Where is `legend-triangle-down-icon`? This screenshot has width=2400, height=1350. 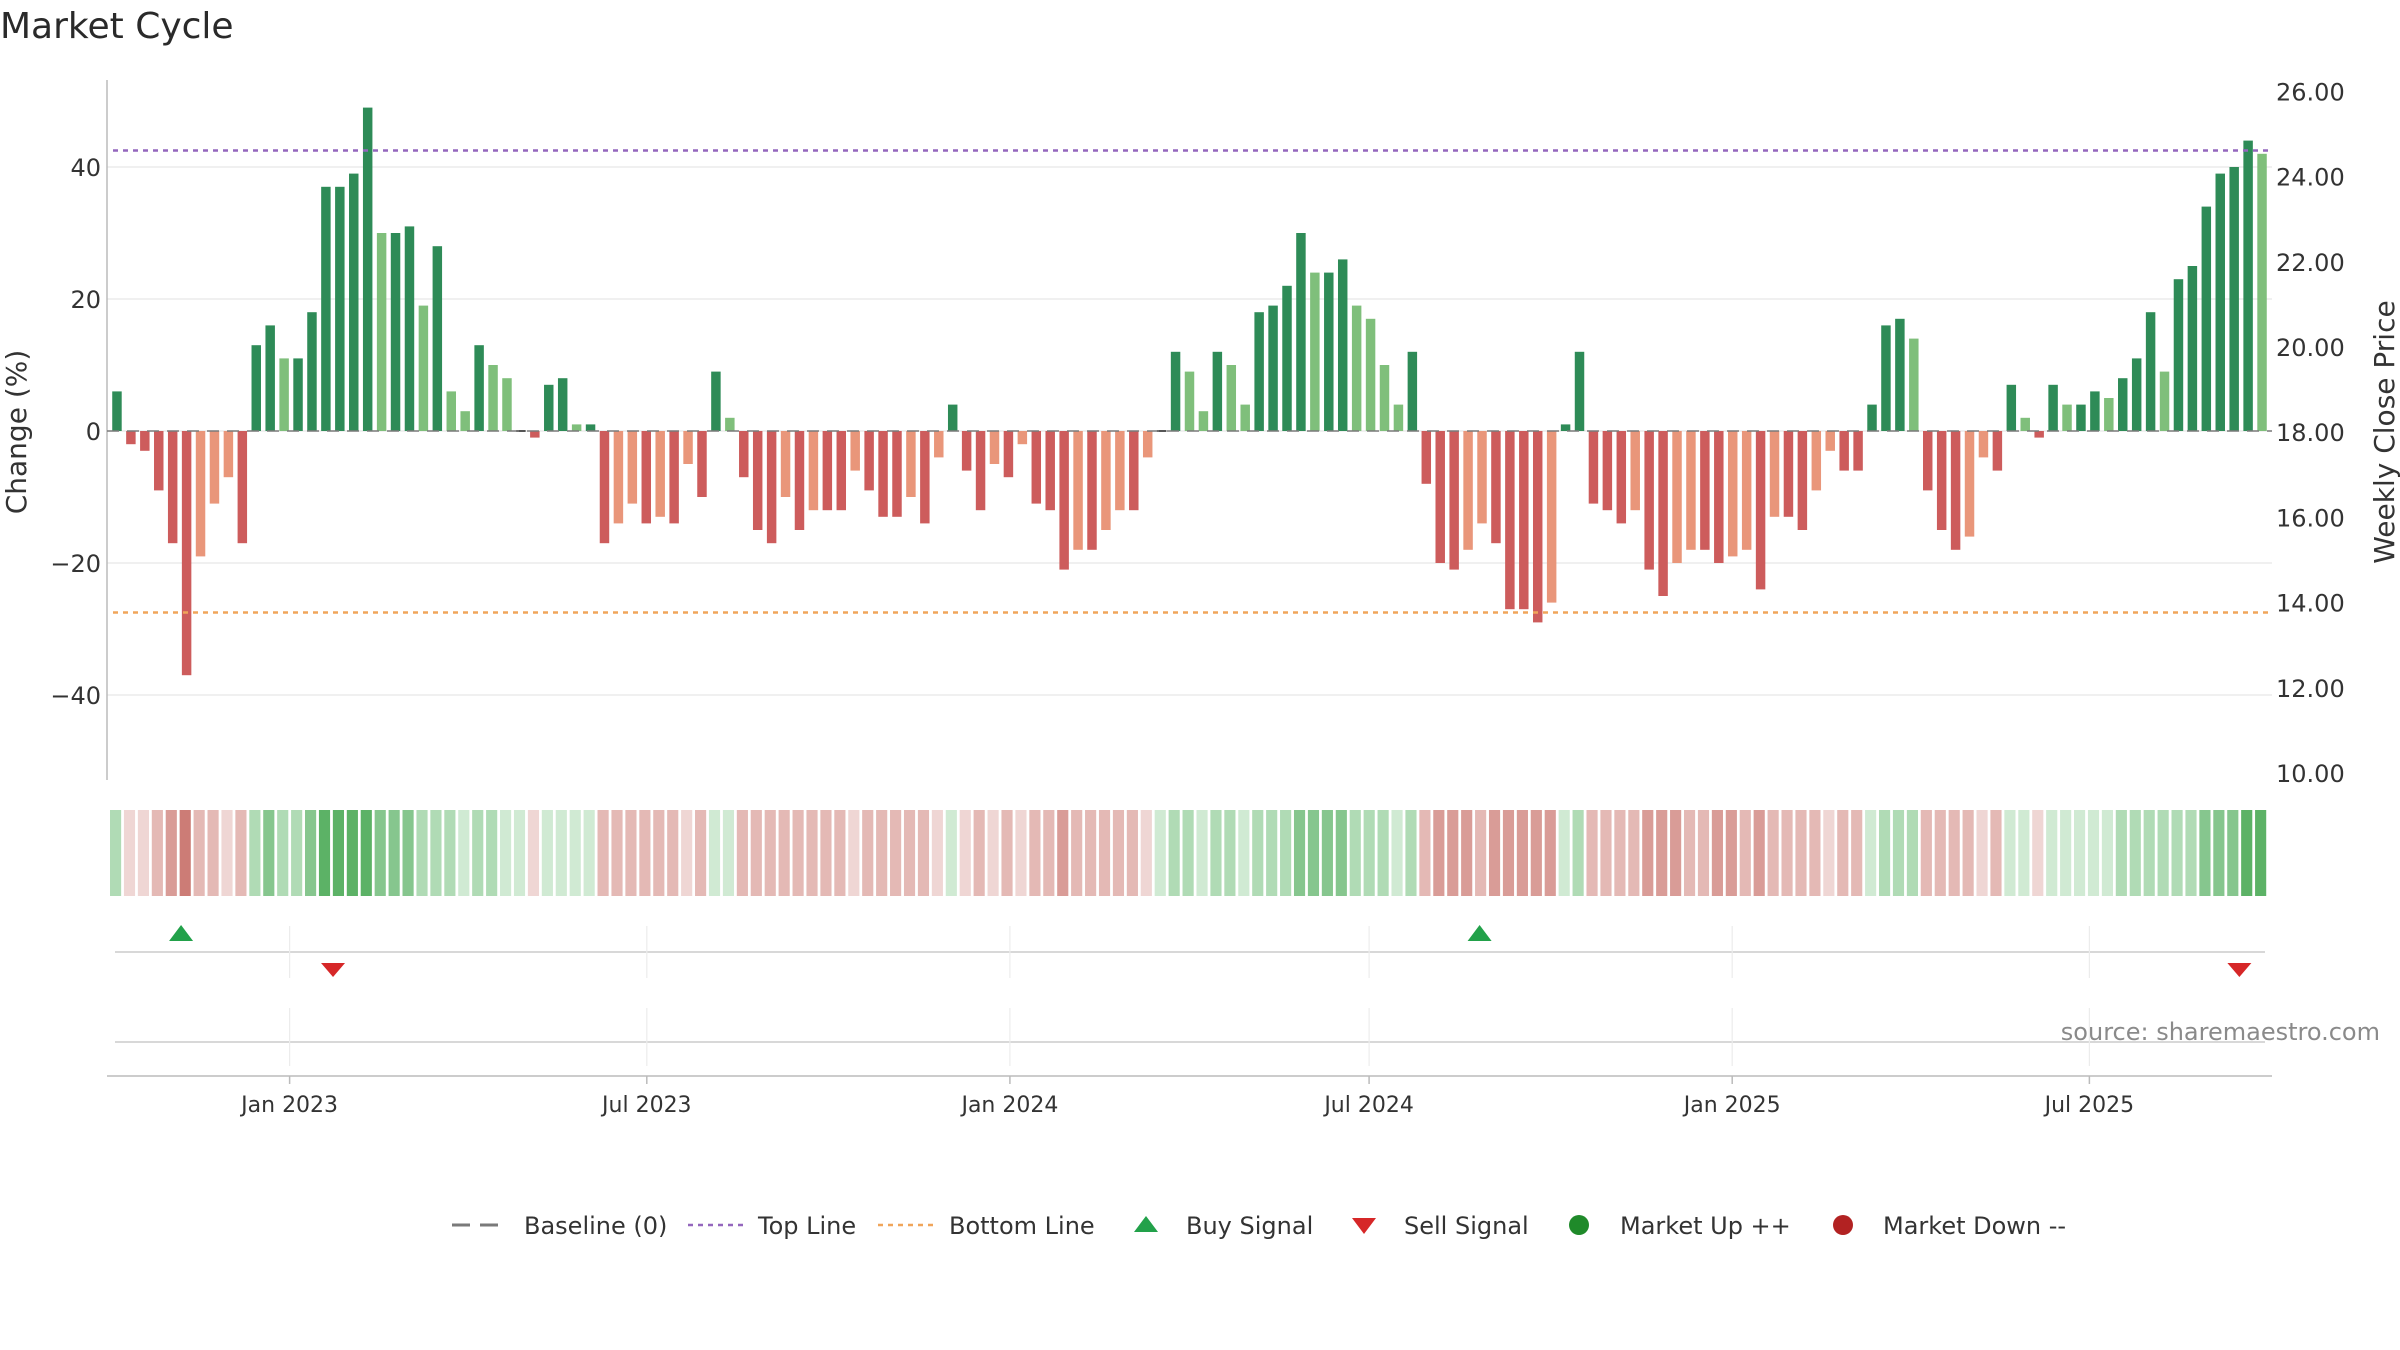 legend-triangle-down-icon is located at coordinates (1364, 1226).